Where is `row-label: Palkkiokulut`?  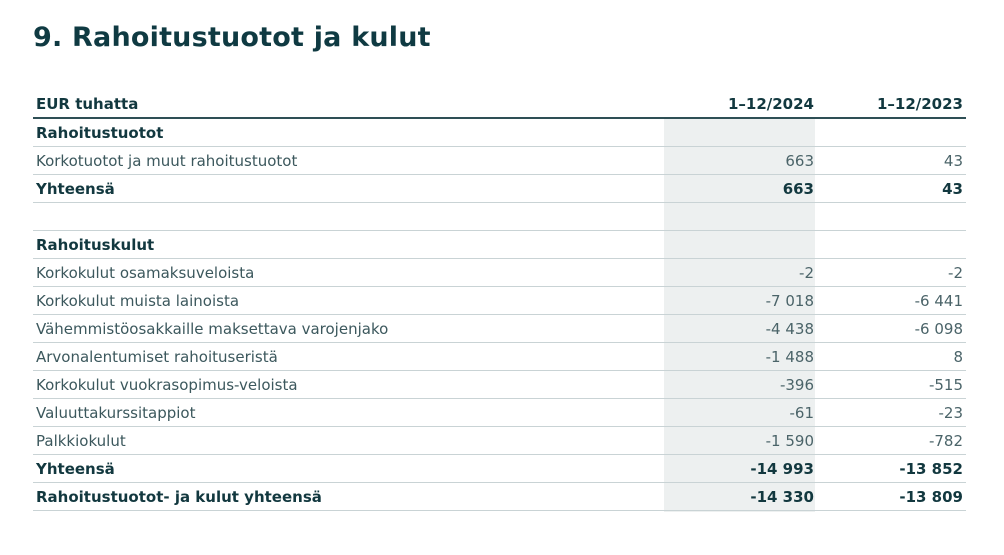
row-label: Palkkiokulut is located at coordinates (346, 440).